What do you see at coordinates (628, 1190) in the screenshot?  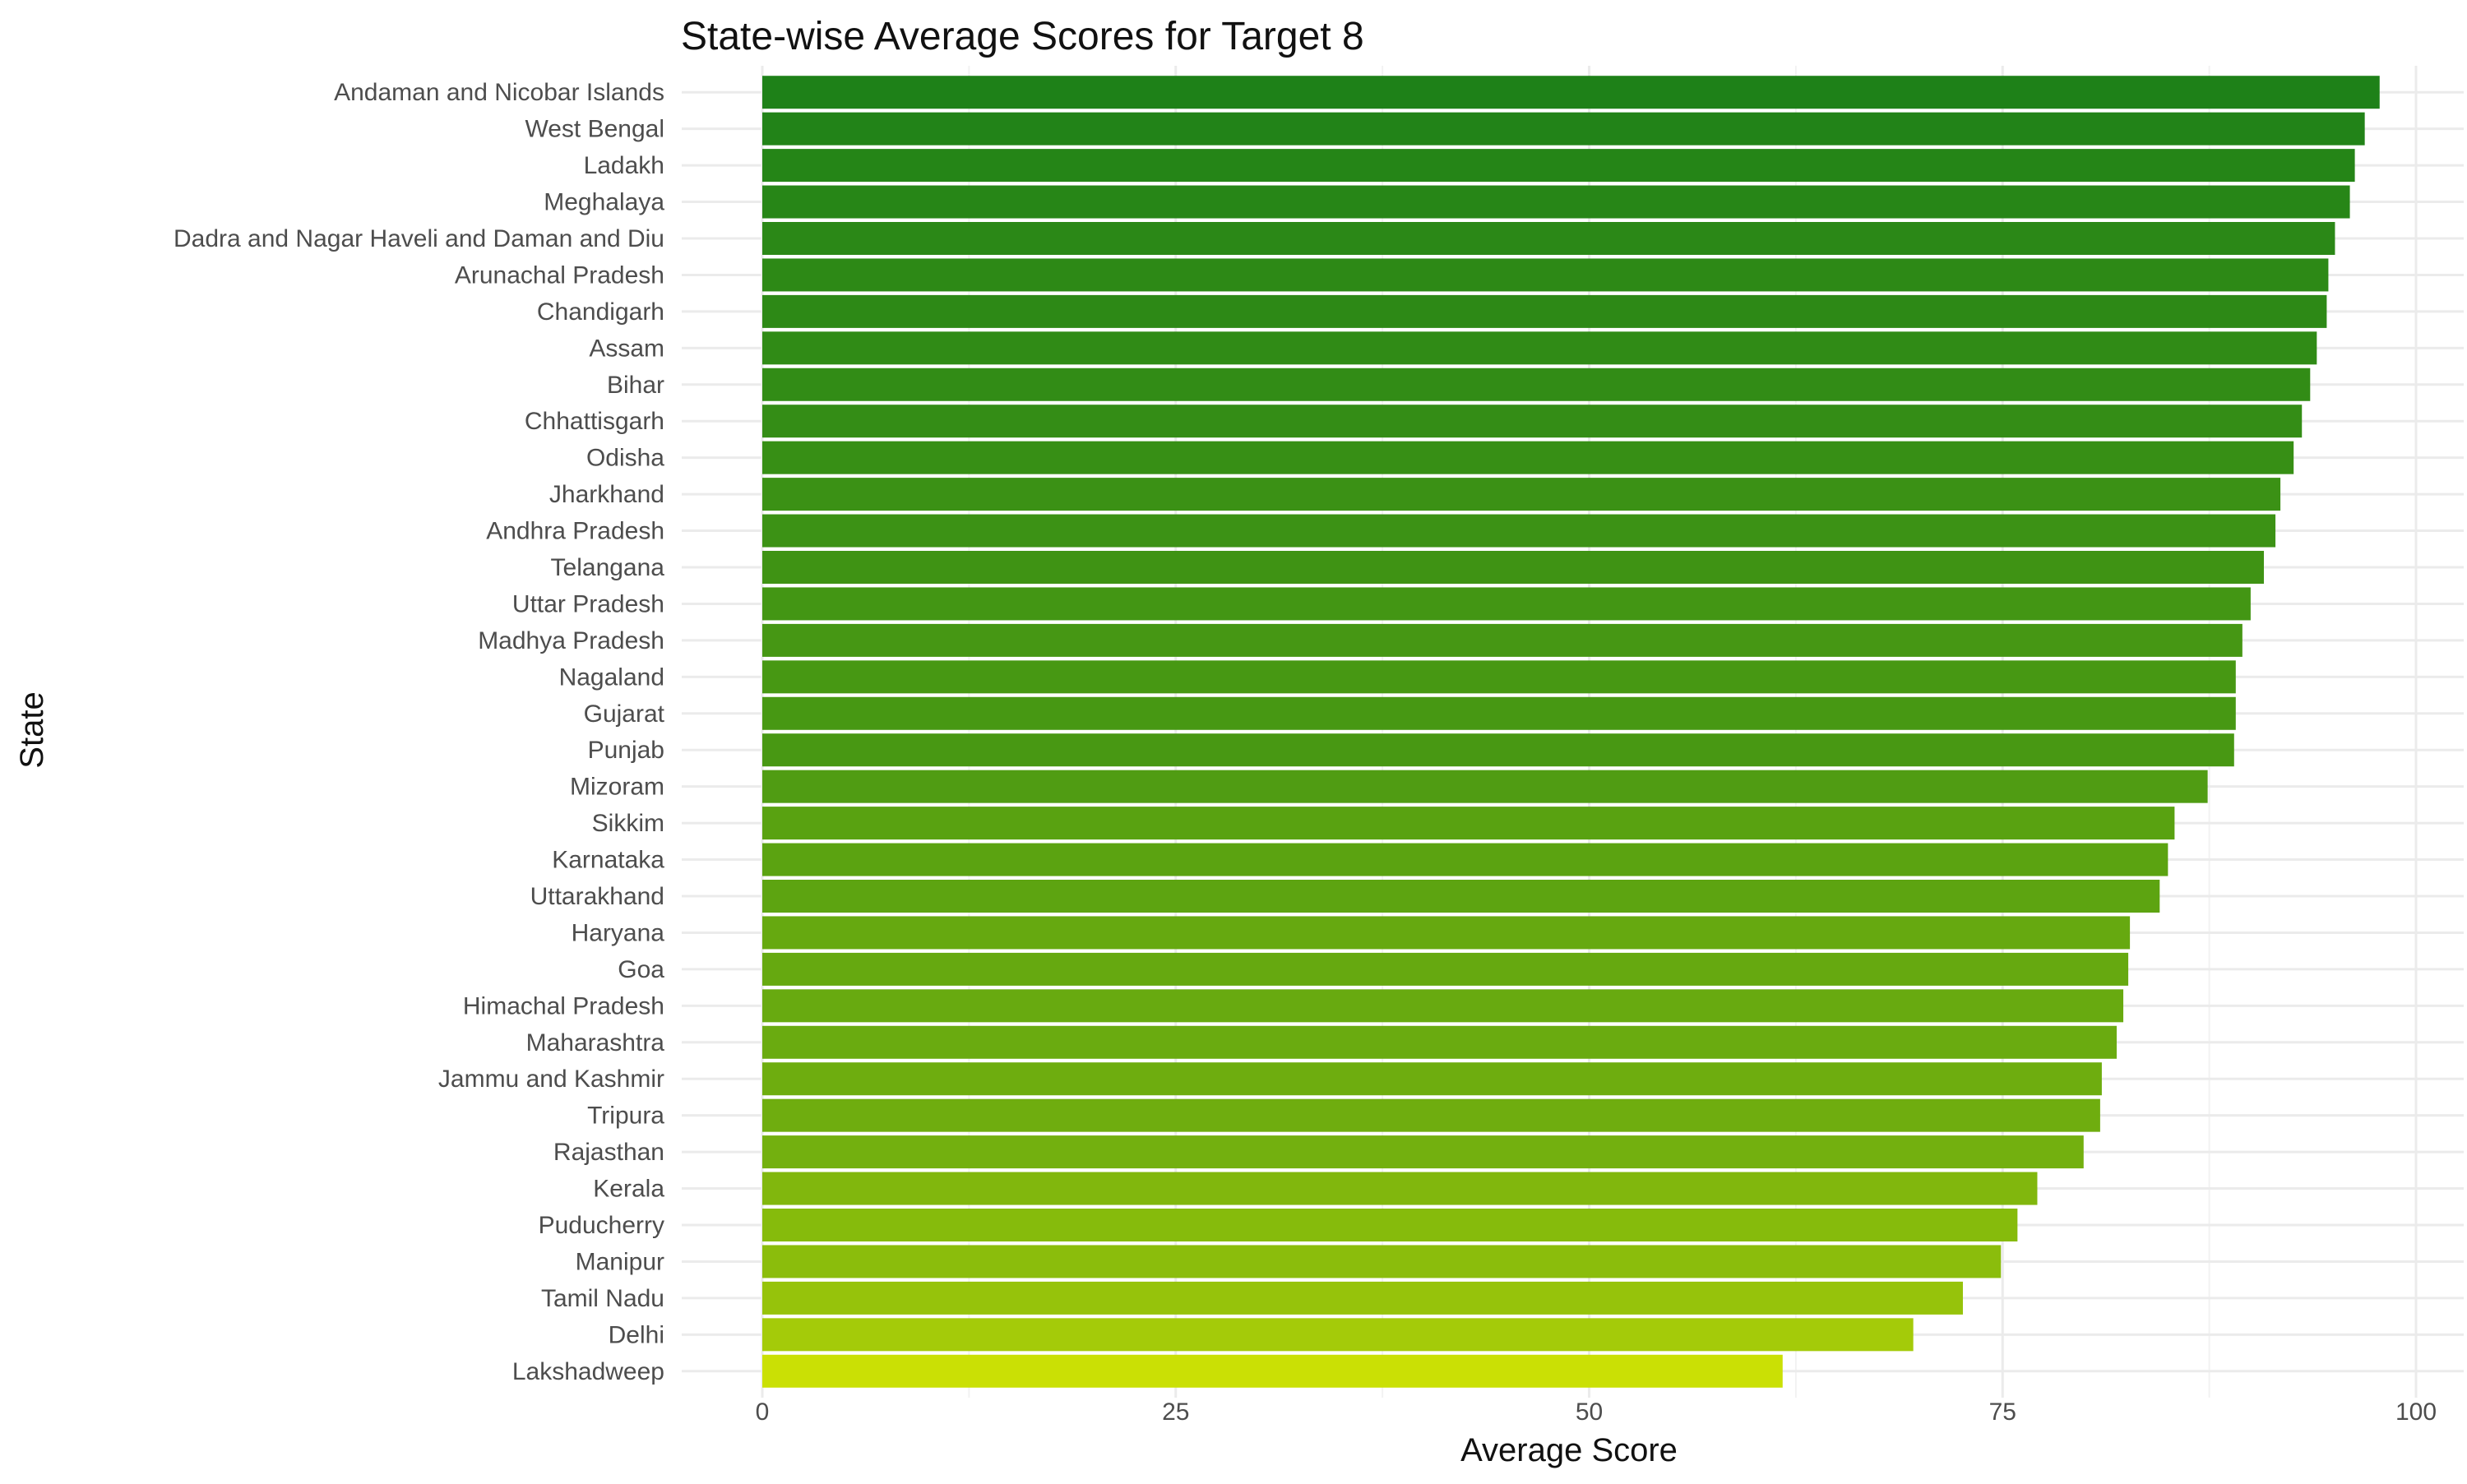 I see `y-tick-label: Kerala` at bounding box center [628, 1190].